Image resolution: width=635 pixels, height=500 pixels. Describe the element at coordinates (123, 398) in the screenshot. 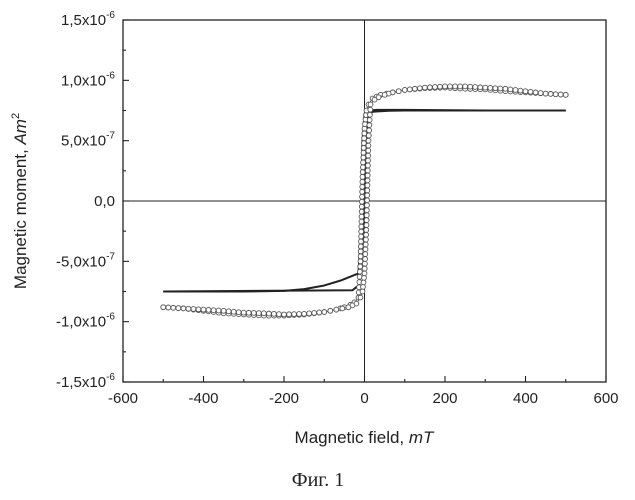

I see `x-tick-label: -600` at that location.